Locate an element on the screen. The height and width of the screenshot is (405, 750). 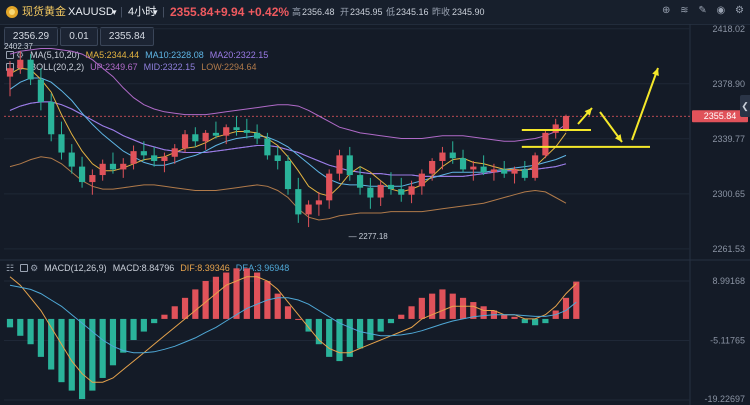
crosshair-icon: ⊕ is located at coordinates (666, 10).